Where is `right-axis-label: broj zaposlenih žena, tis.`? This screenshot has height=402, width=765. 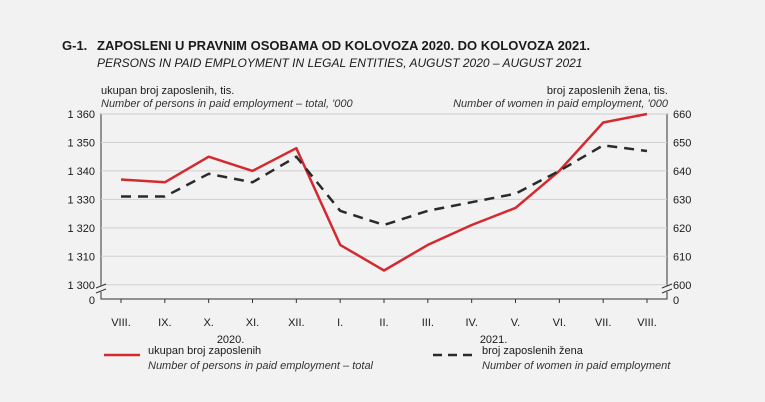 right-axis-label: broj zaposlenih žena, tis. is located at coordinates (607, 91).